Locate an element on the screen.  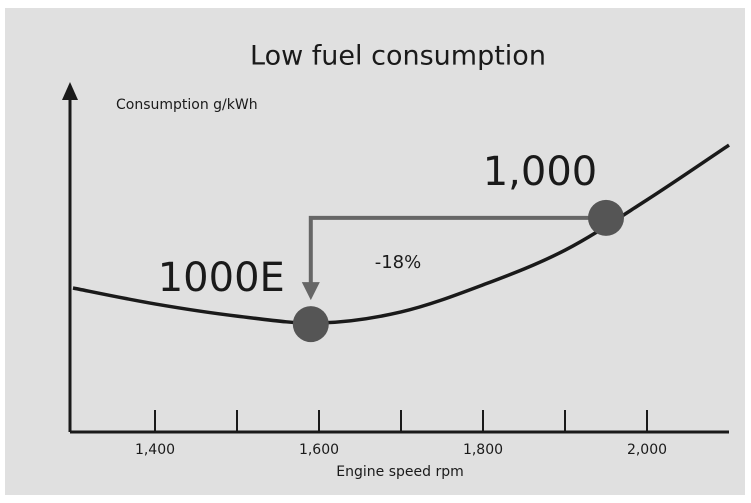
x-tick-label: 1,600 is located at coordinates (319, 450).